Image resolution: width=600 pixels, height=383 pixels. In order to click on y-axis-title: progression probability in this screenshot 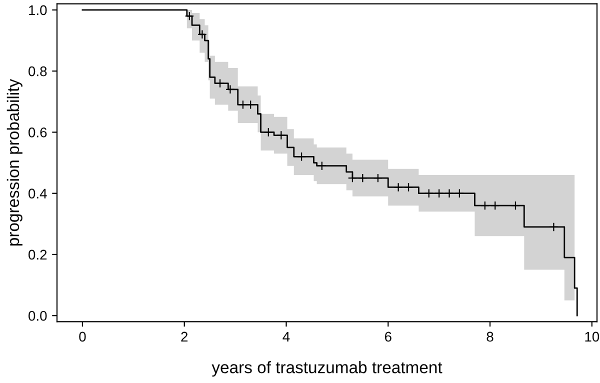, I will do `click(14, 162)`.